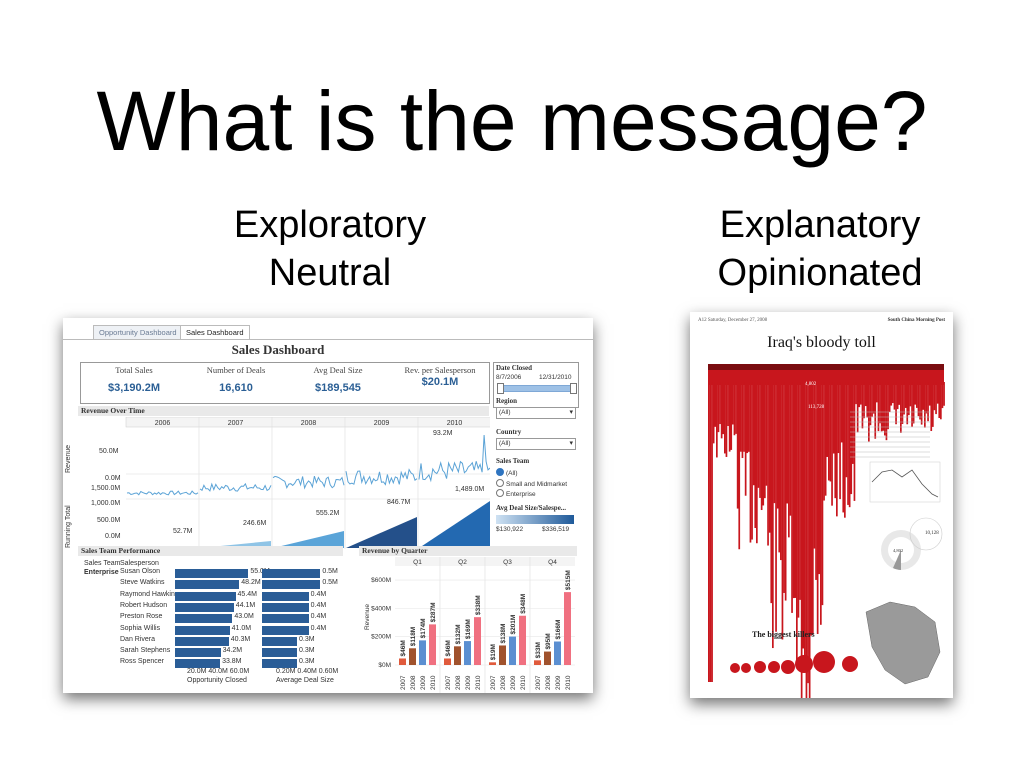  Describe the element at coordinates (500, 388) in the screenshot. I see `date-slider-handle-start` at that location.